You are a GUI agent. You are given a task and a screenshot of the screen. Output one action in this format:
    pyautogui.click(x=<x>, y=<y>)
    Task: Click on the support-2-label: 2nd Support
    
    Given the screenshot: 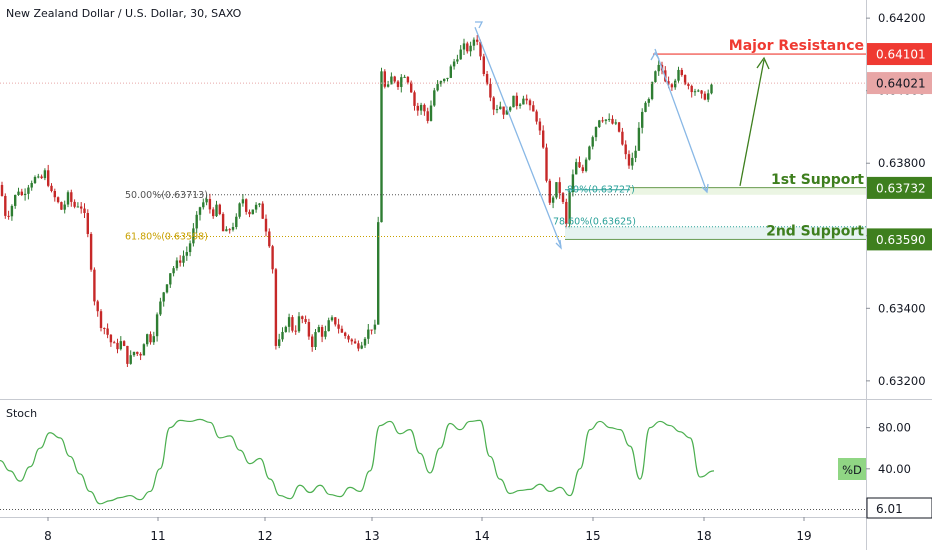 What is the action you would take?
    pyautogui.click(x=815, y=231)
    